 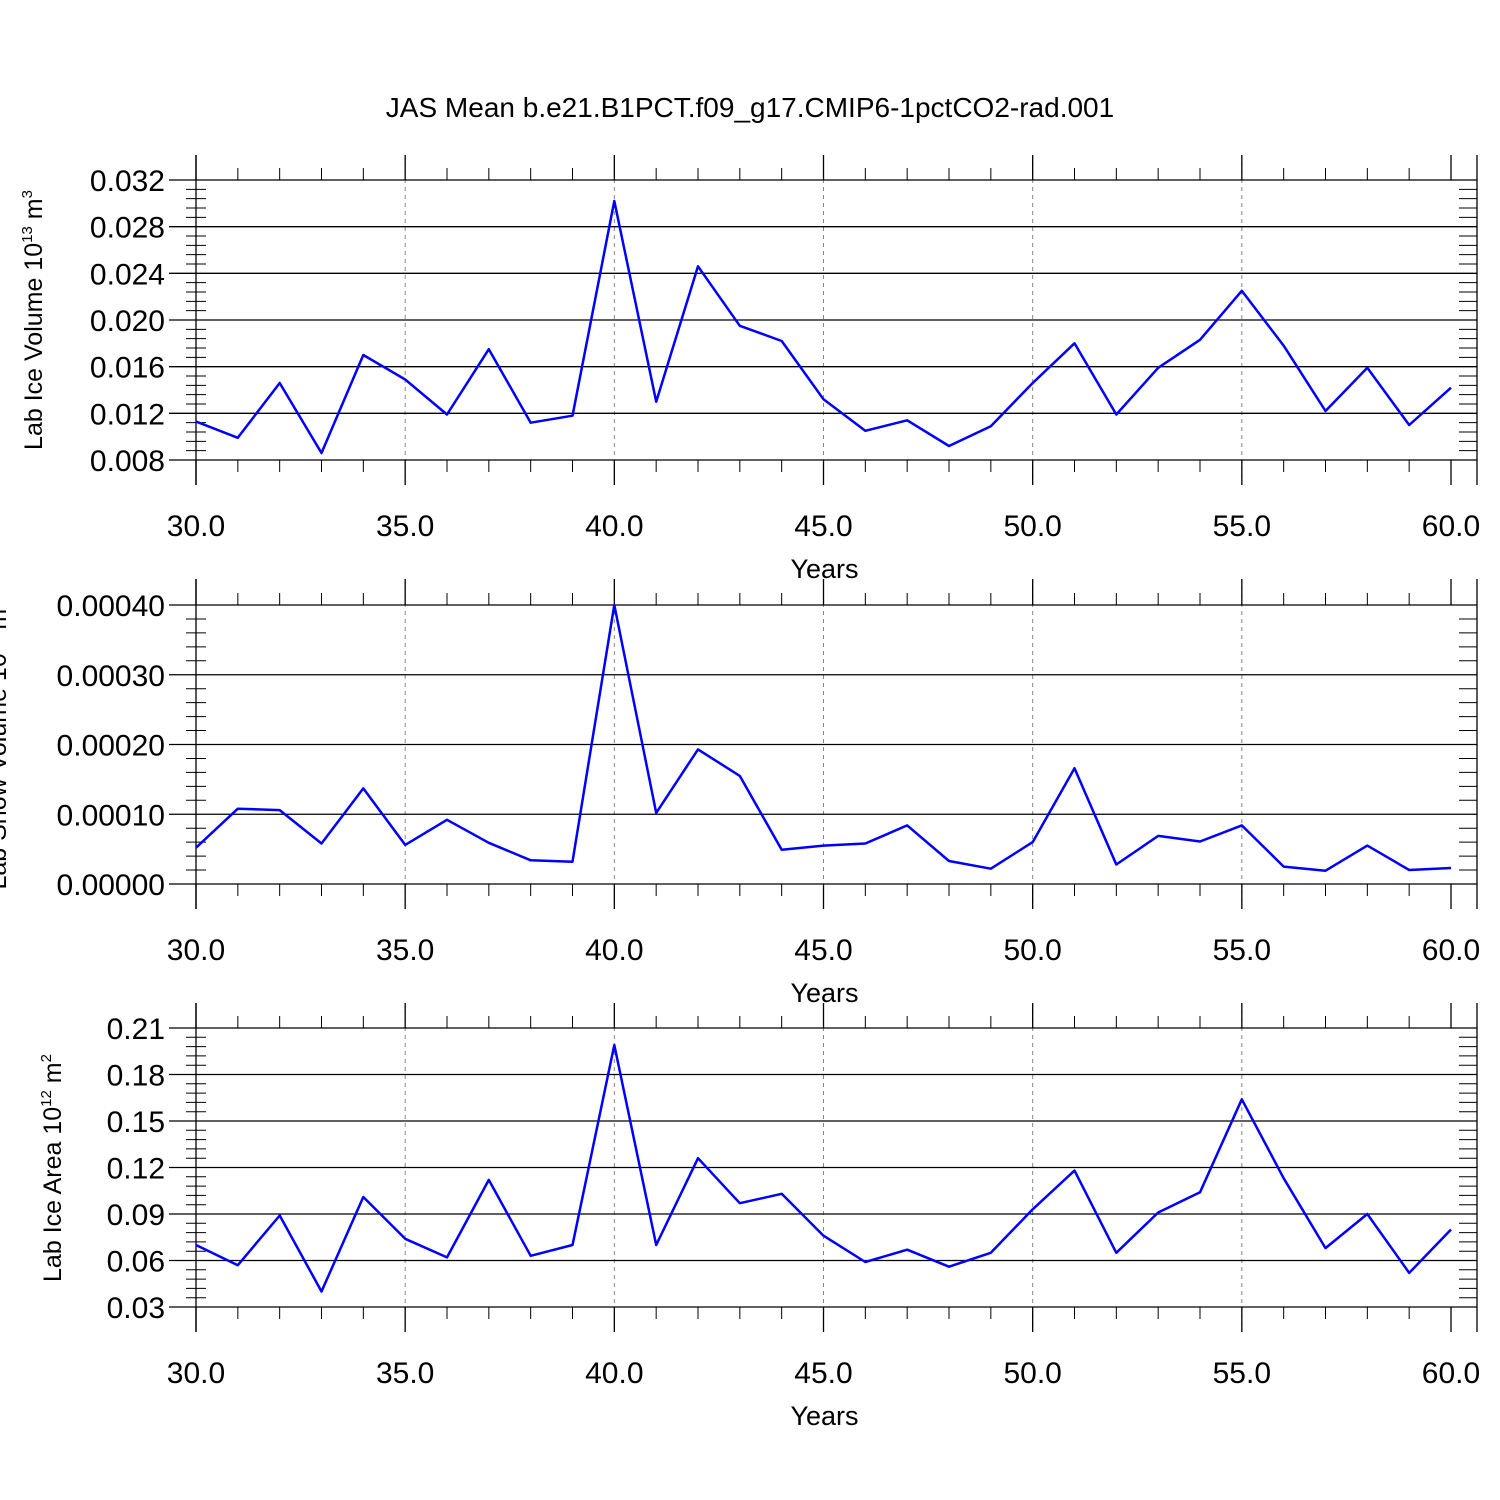 I want to click on y-tick-label: 0.00010, so click(x=111, y=815).